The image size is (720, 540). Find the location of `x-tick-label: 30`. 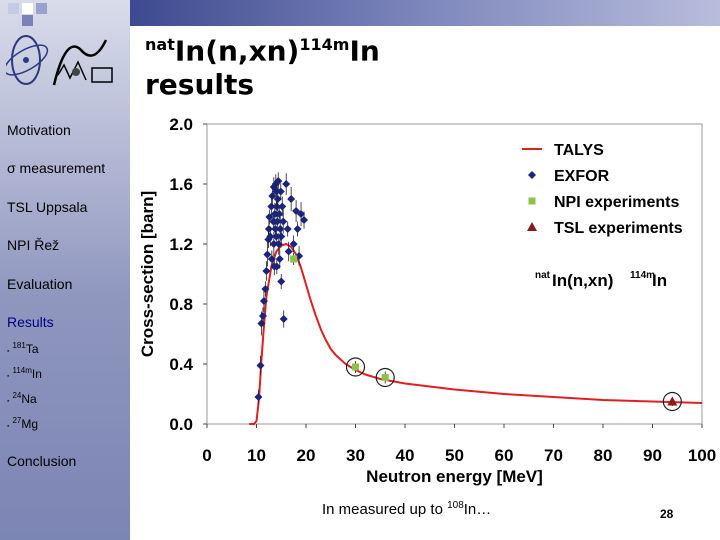

x-tick-label: 30 is located at coordinates (355, 455).